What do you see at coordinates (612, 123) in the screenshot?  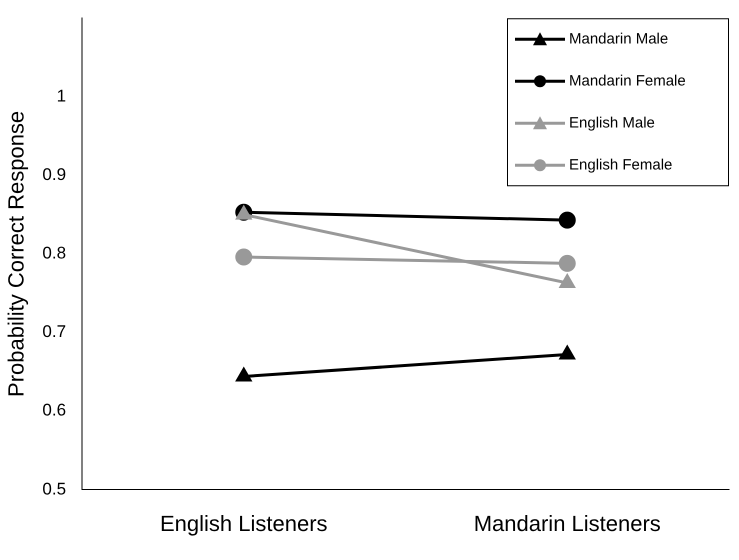 I see `legend-label: English Male` at bounding box center [612, 123].